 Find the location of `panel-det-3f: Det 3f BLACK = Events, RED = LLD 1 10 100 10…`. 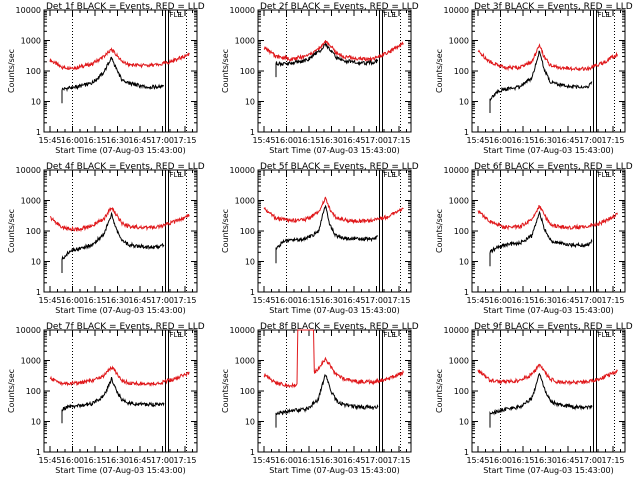

panel-det-3f: Det 3f BLACK = Events, RED = LLD 1 10 100 10… is located at coordinates (534, 78).